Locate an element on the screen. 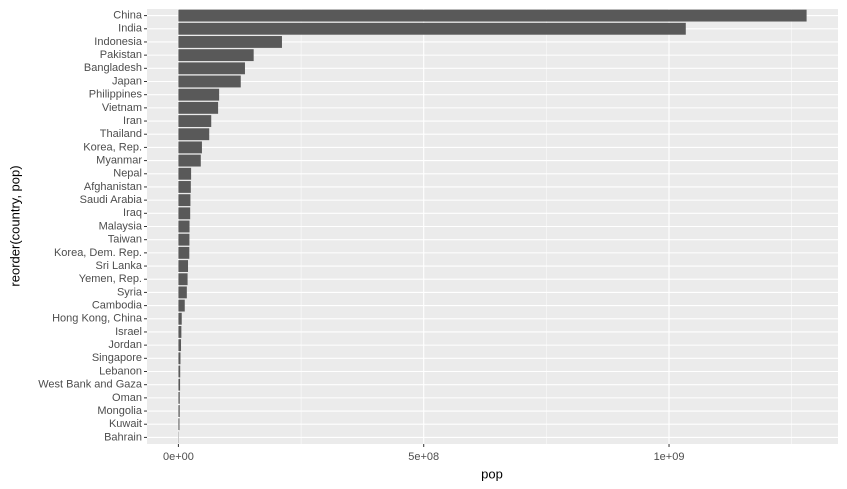 The height and width of the screenshot is (489, 847). y-tick-label: Lebanon is located at coordinates (120, 371).